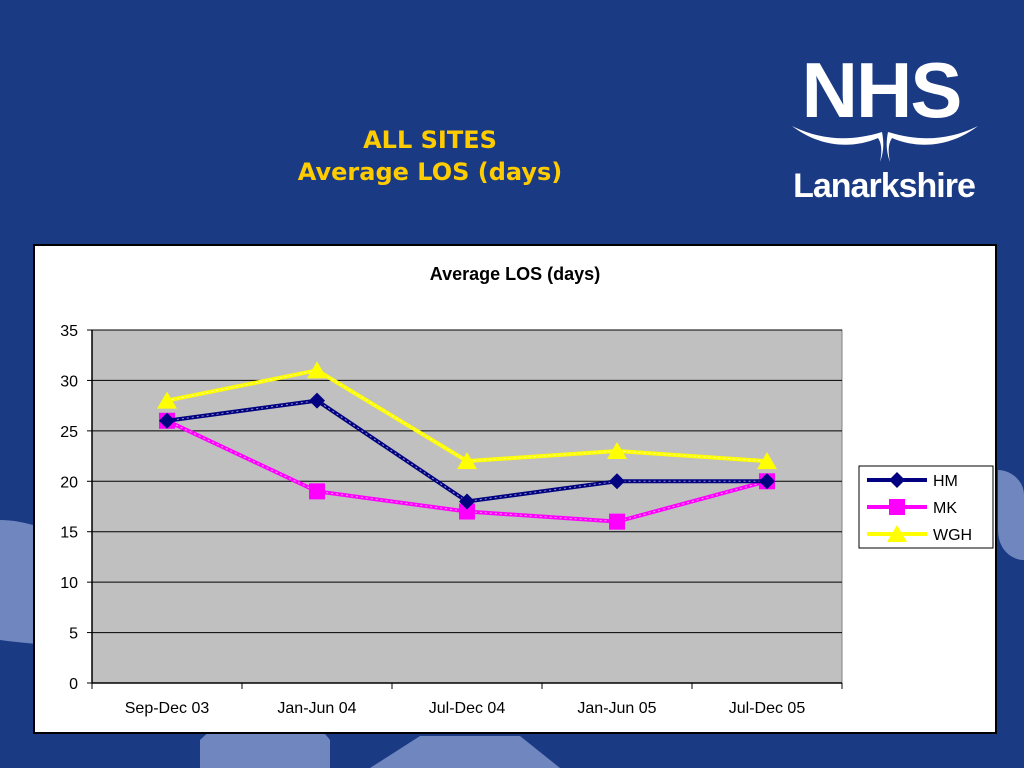 The width and height of the screenshot is (1024, 768). What do you see at coordinates (515, 274) in the screenshot?
I see `chart-title: Average LOS (days)` at bounding box center [515, 274].